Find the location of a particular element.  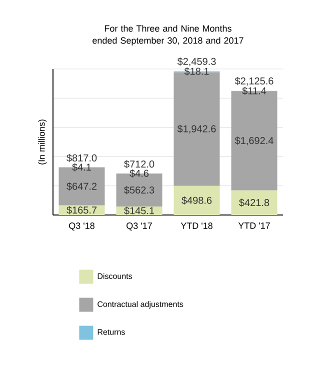

total-label: $2,125.6 is located at coordinates (254, 81).